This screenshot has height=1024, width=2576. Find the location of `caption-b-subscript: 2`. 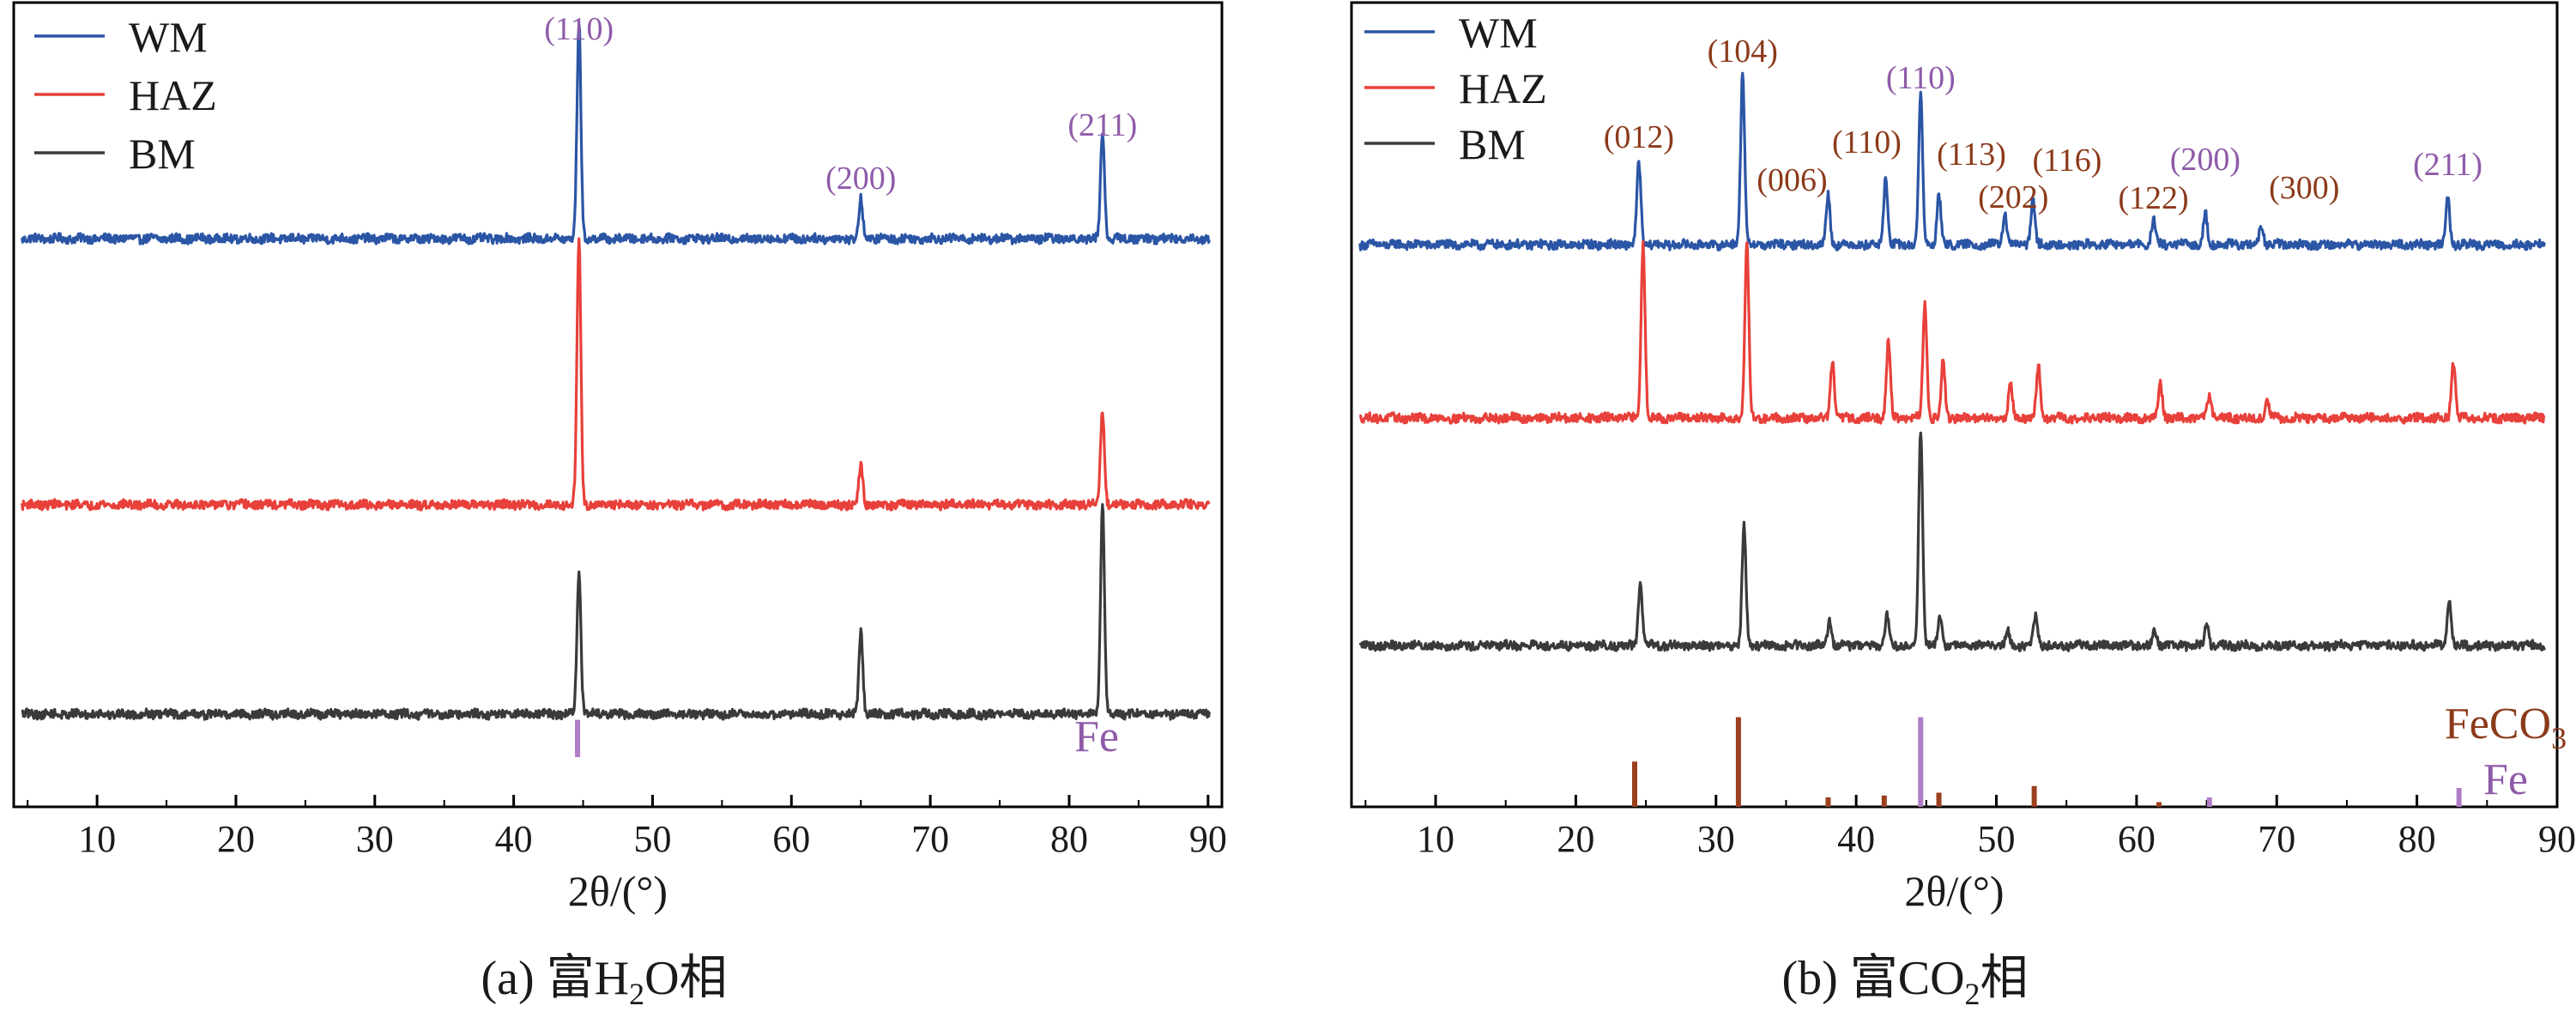

caption-b-subscript: 2 is located at coordinates (1972, 994).